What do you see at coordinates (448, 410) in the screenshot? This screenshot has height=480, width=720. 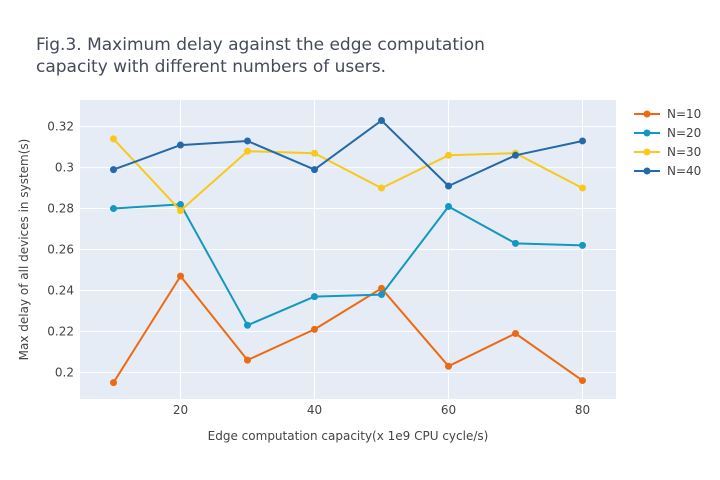 I see `x-tick-label: 60` at bounding box center [448, 410].